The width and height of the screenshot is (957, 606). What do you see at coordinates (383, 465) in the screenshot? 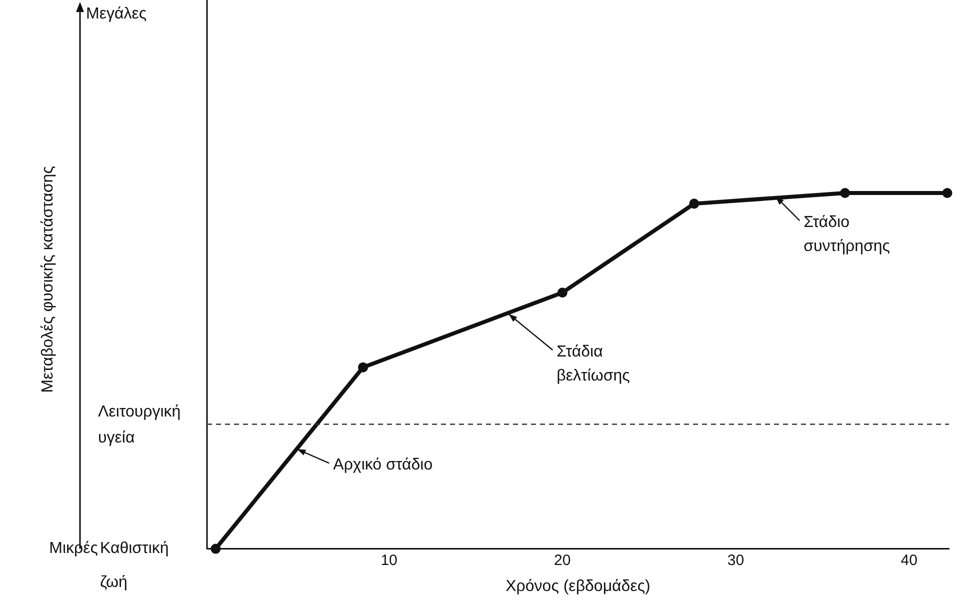
I see `annotation: Αρχικό στάδιο` at bounding box center [383, 465].